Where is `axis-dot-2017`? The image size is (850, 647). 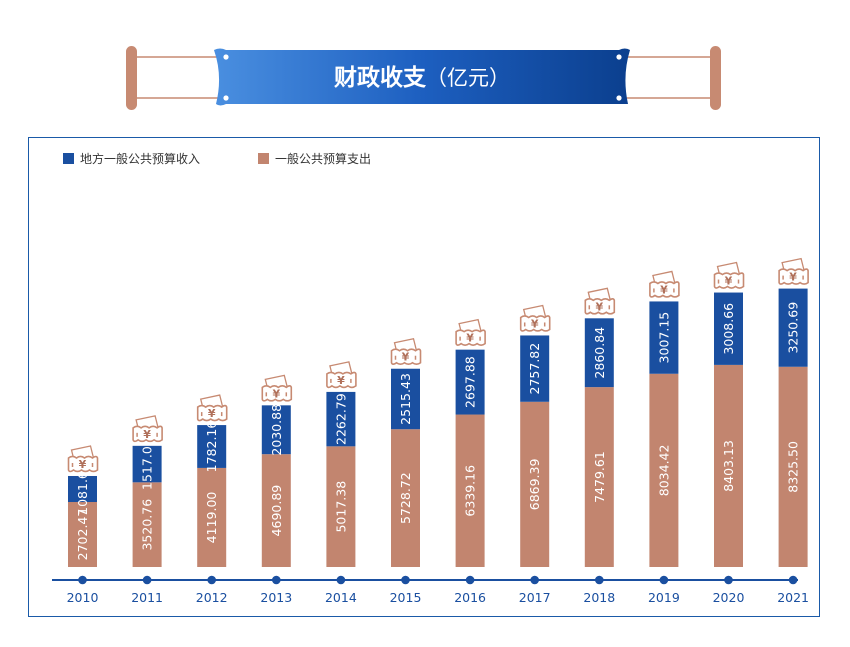
axis-dot-2017 is located at coordinates (534, 580).